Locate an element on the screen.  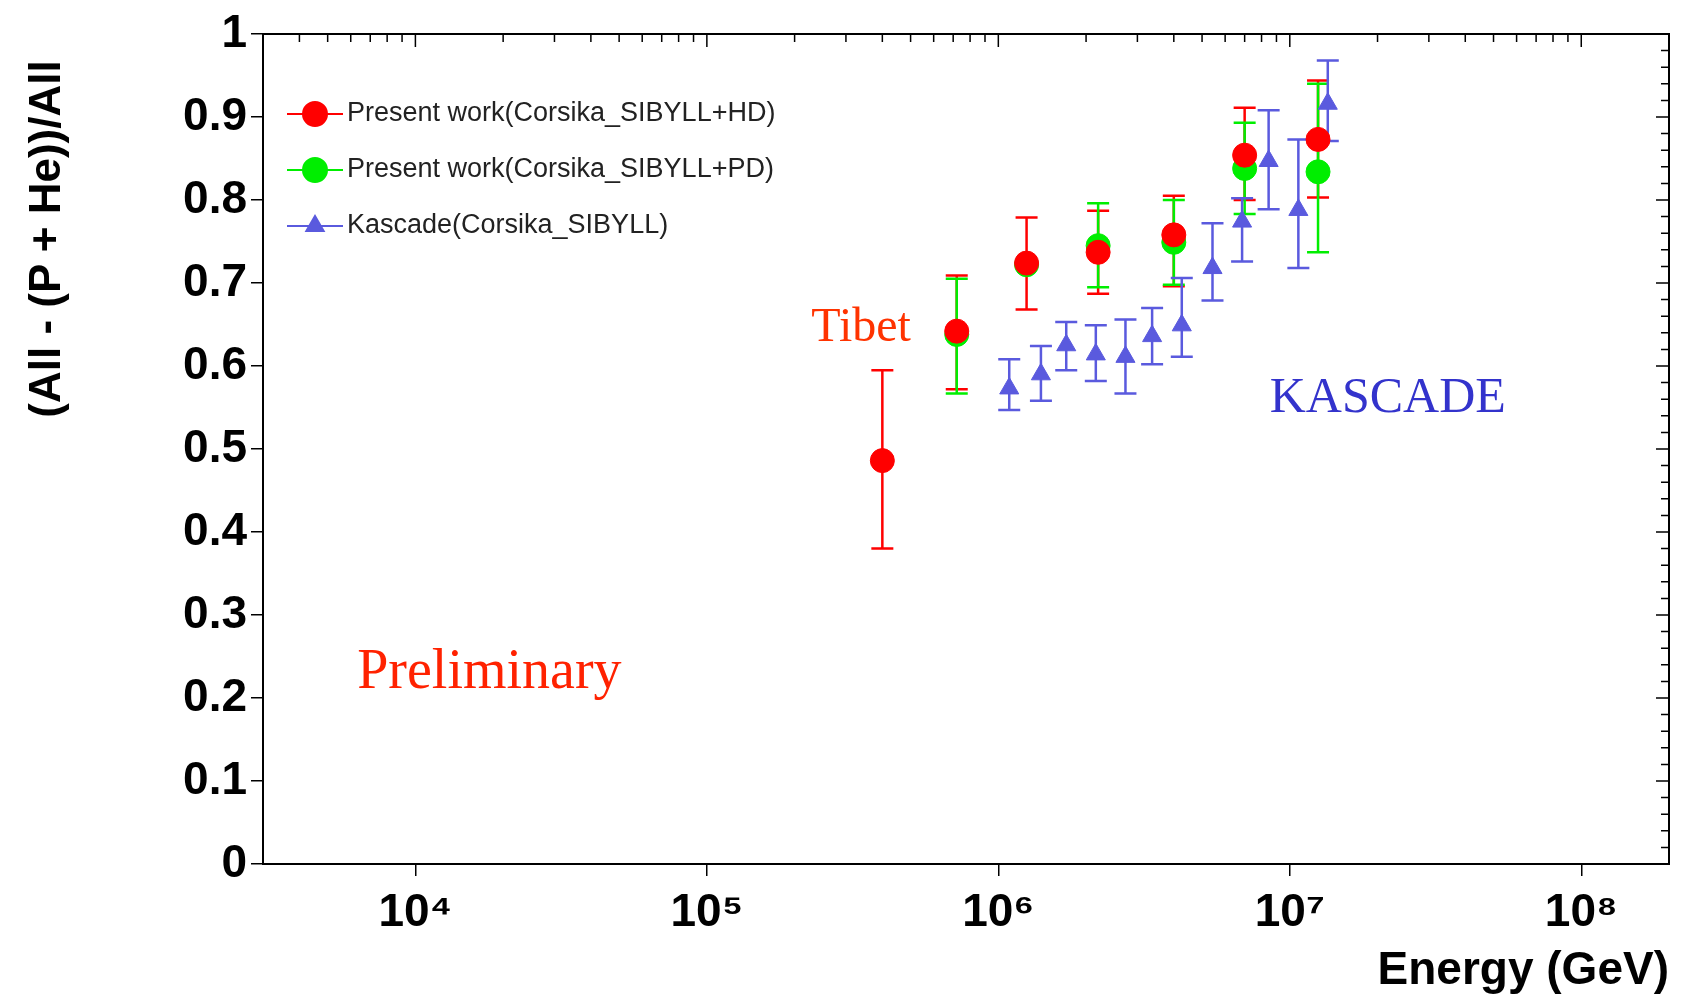
y-tick-label: 0 is located at coordinates (234, 860).